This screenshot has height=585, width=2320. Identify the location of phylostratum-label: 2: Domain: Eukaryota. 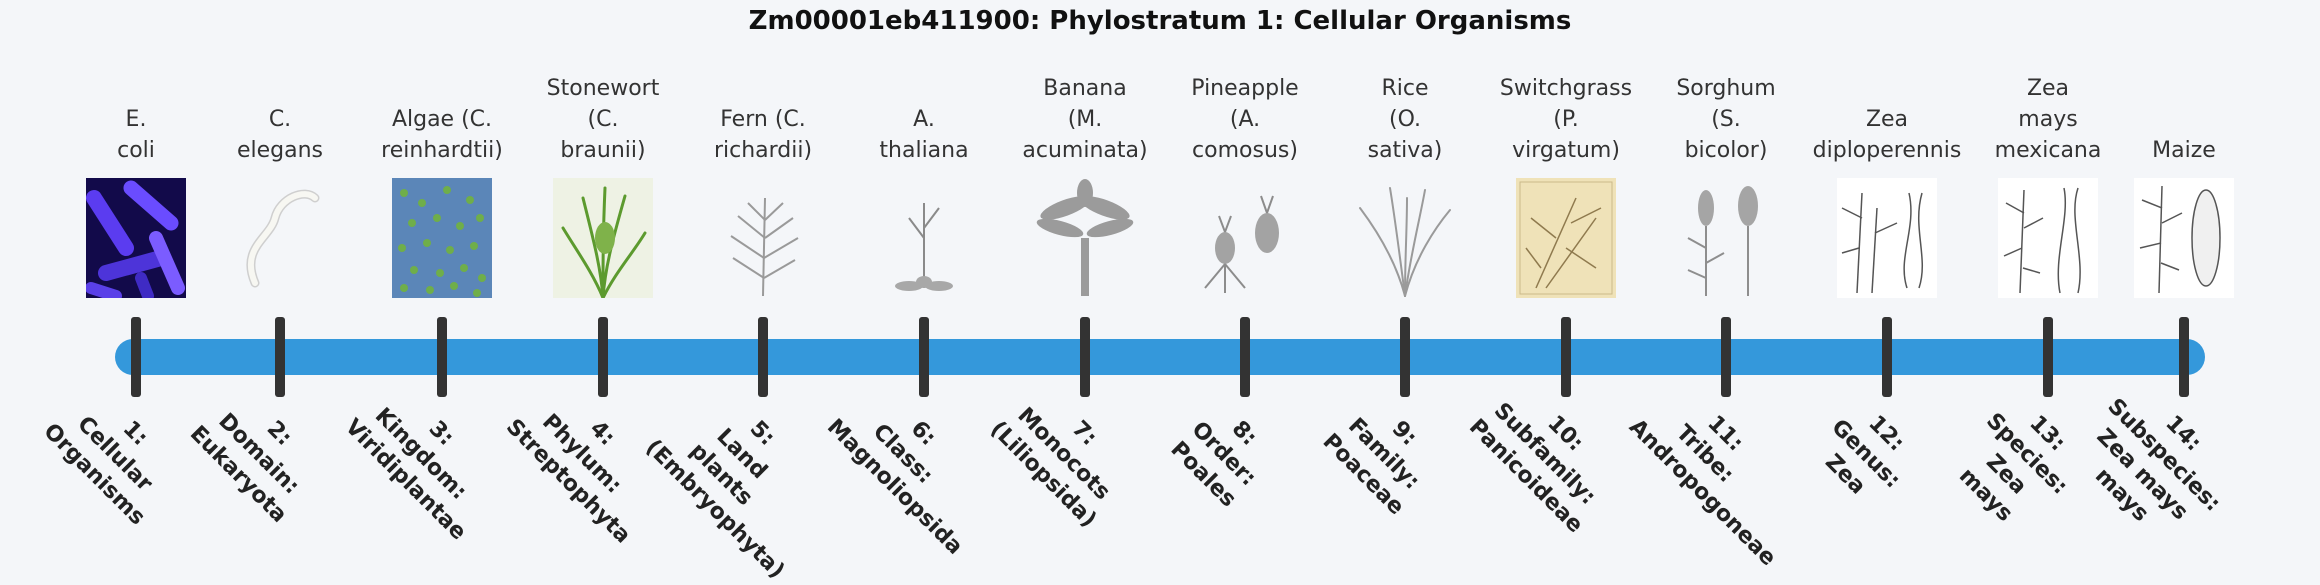
(259, 454).